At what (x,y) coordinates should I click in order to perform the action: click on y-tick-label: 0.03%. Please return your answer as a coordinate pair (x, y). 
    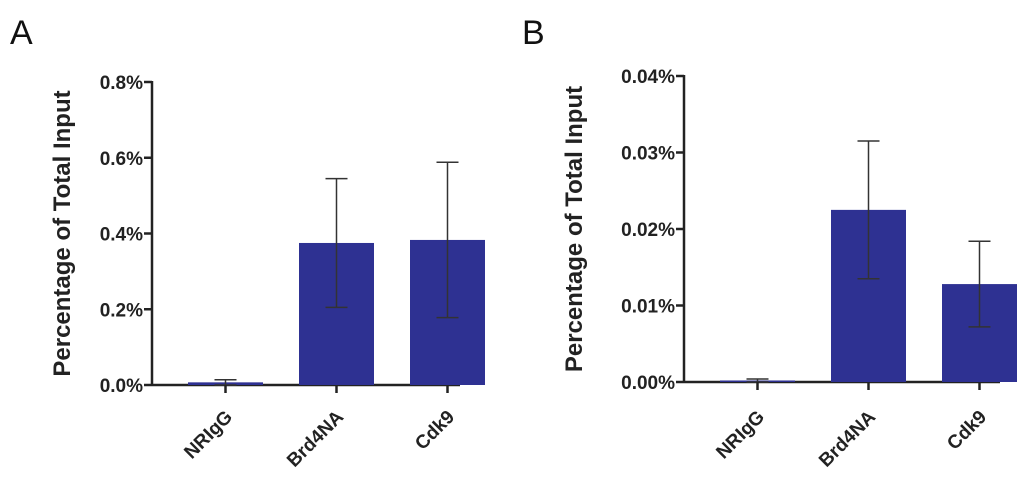
    Looking at the image, I should click on (648, 154).